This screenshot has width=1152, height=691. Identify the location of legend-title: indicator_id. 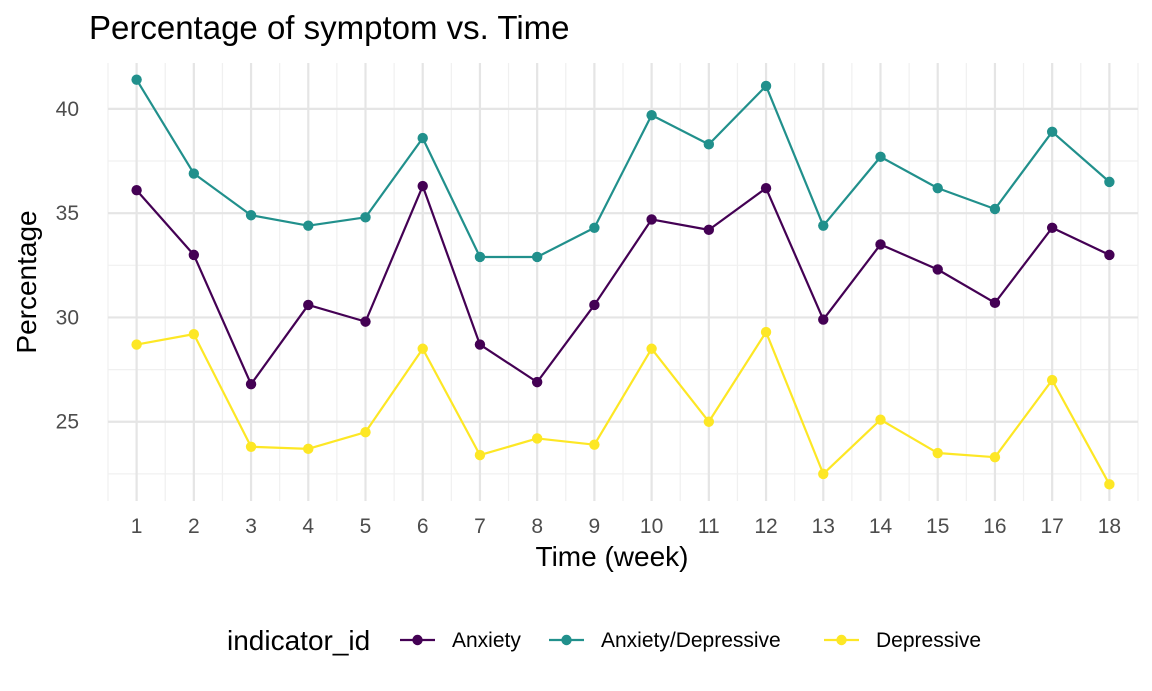
(298, 640).